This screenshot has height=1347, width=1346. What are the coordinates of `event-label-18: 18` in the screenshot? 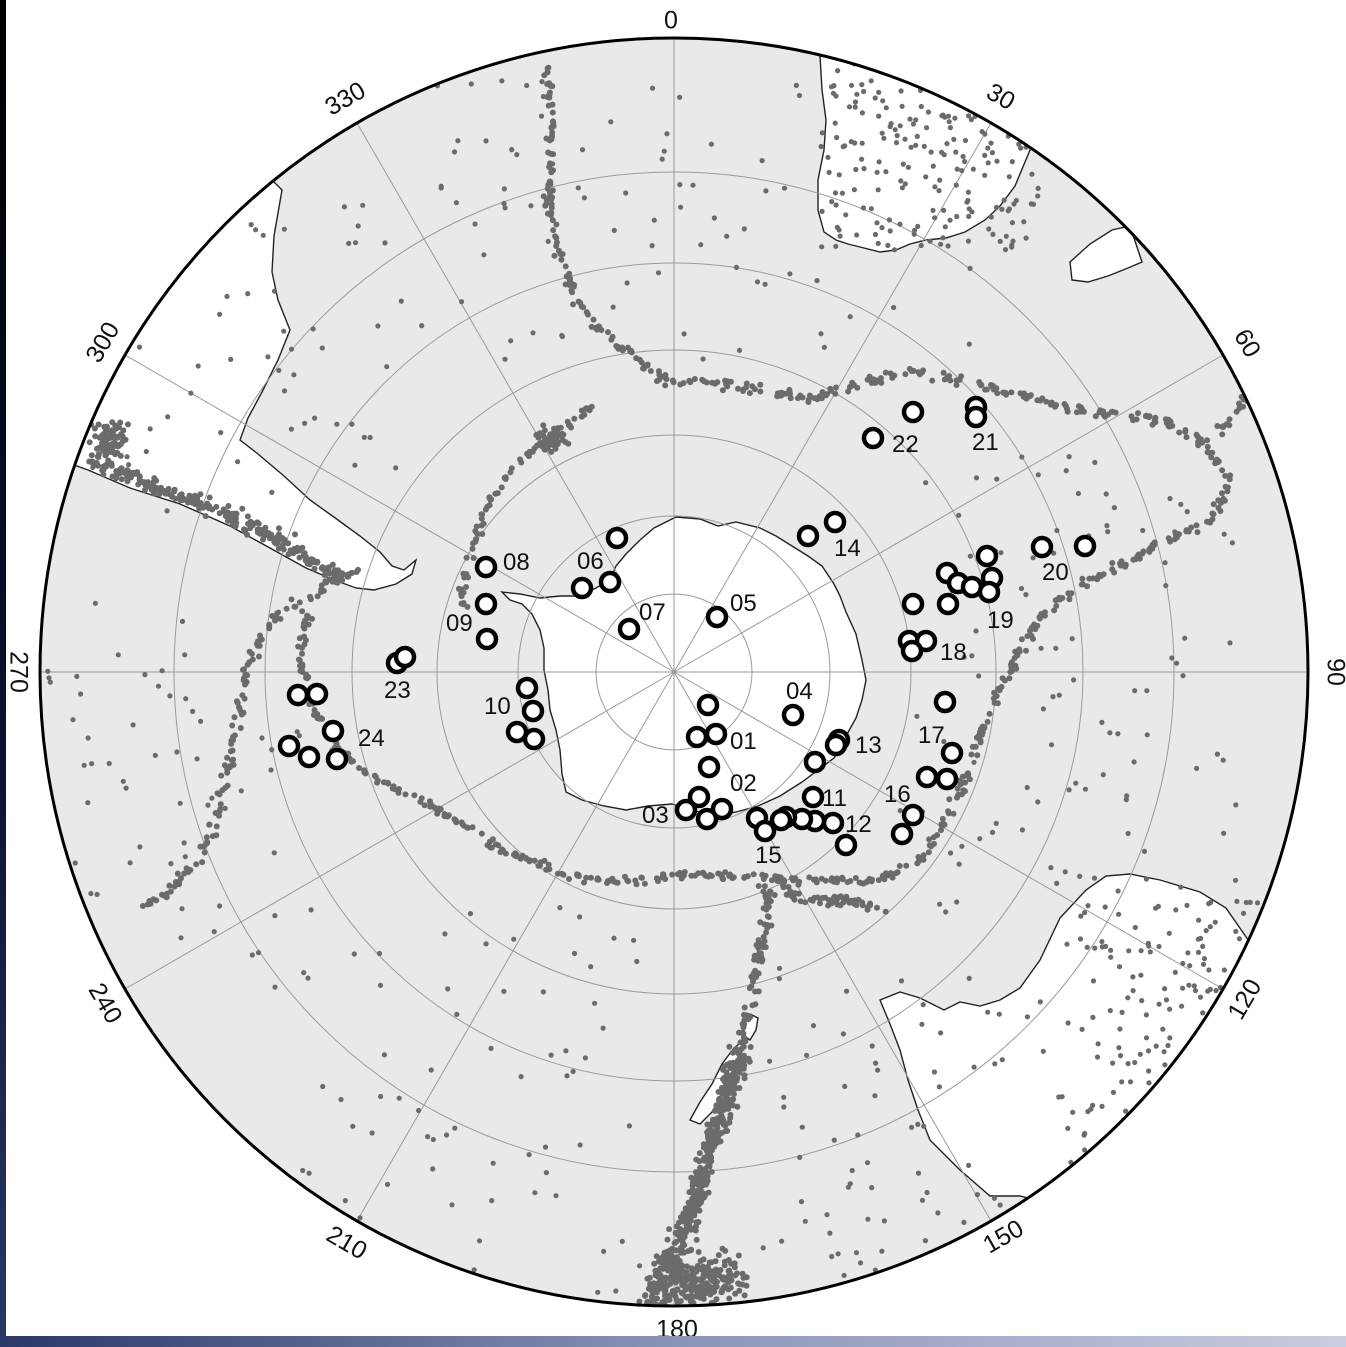 It's located at (953, 652).